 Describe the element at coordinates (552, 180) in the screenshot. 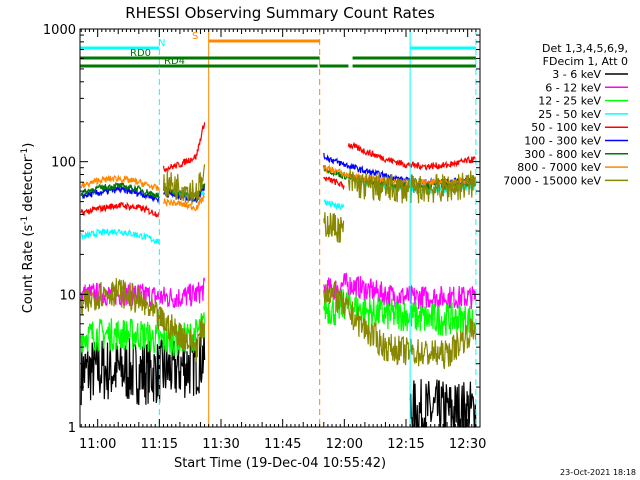

I see `legend-label: 7000 - 15000 keV` at that location.